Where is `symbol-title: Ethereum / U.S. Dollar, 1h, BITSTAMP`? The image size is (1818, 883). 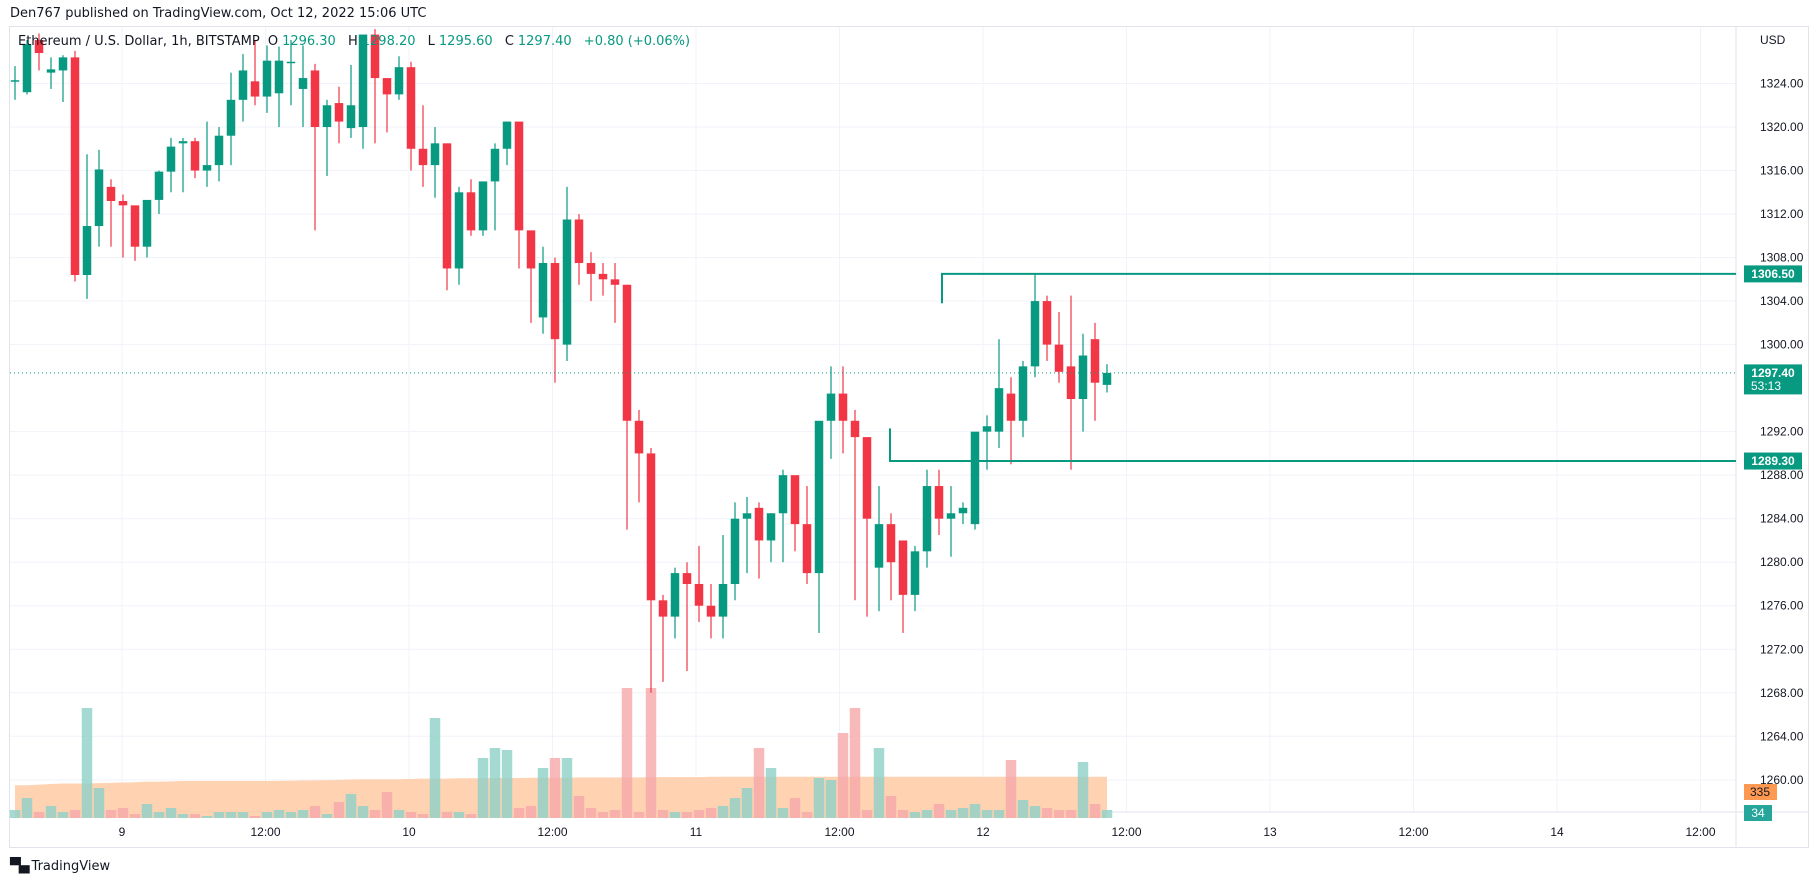
symbol-title: Ethereum / U.S. Dollar, 1h, BITSTAMP is located at coordinates (139, 41).